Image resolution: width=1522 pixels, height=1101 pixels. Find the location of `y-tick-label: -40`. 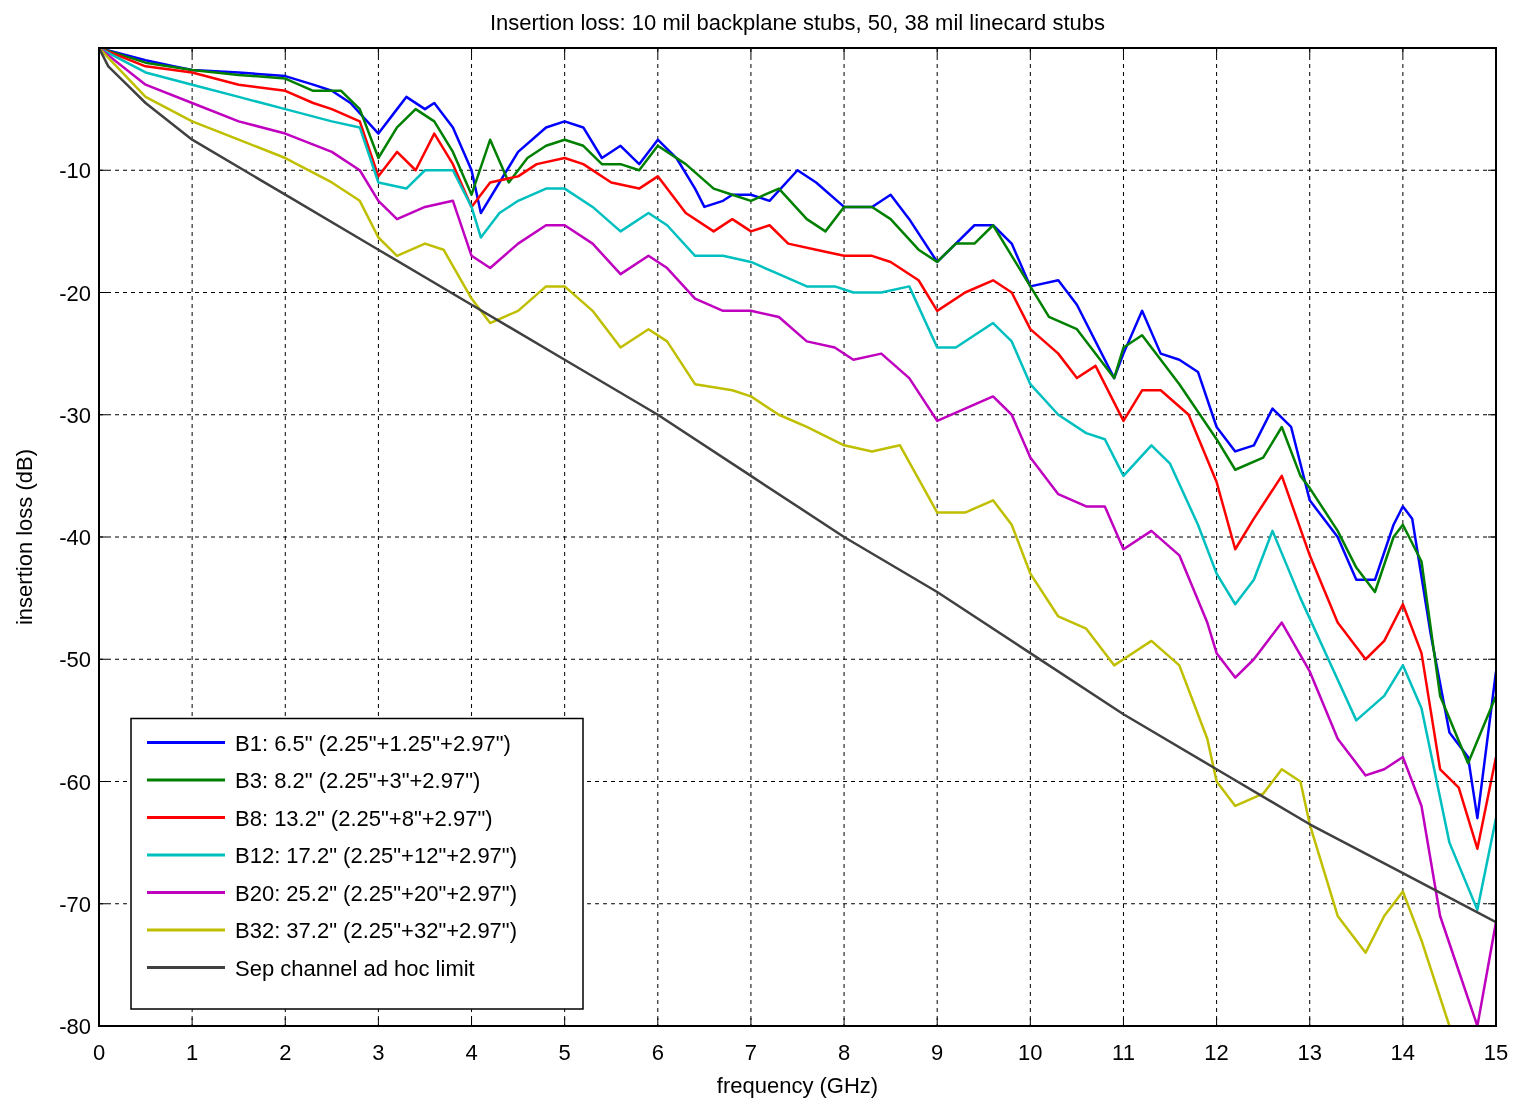

y-tick-label: -40 is located at coordinates (75, 537).